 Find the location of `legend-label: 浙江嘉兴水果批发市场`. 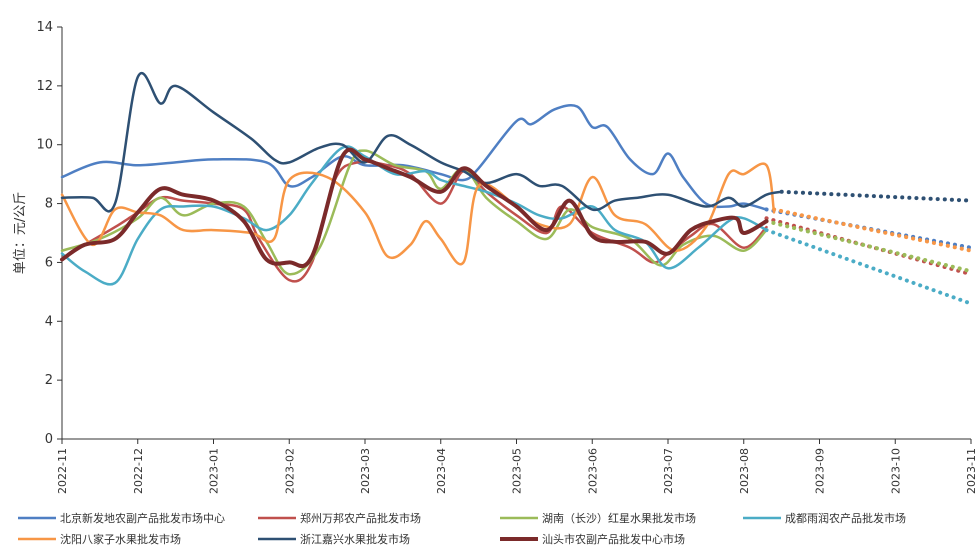

legend-label: 浙江嘉兴水果批发市场 is located at coordinates (355, 539).